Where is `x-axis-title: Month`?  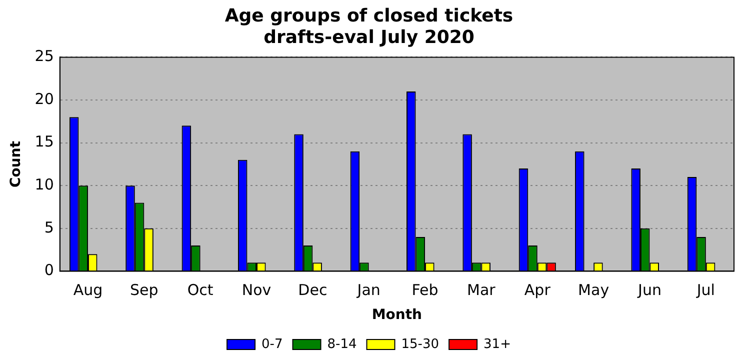
x-axis-title: Month is located at coordinates (397, 315).